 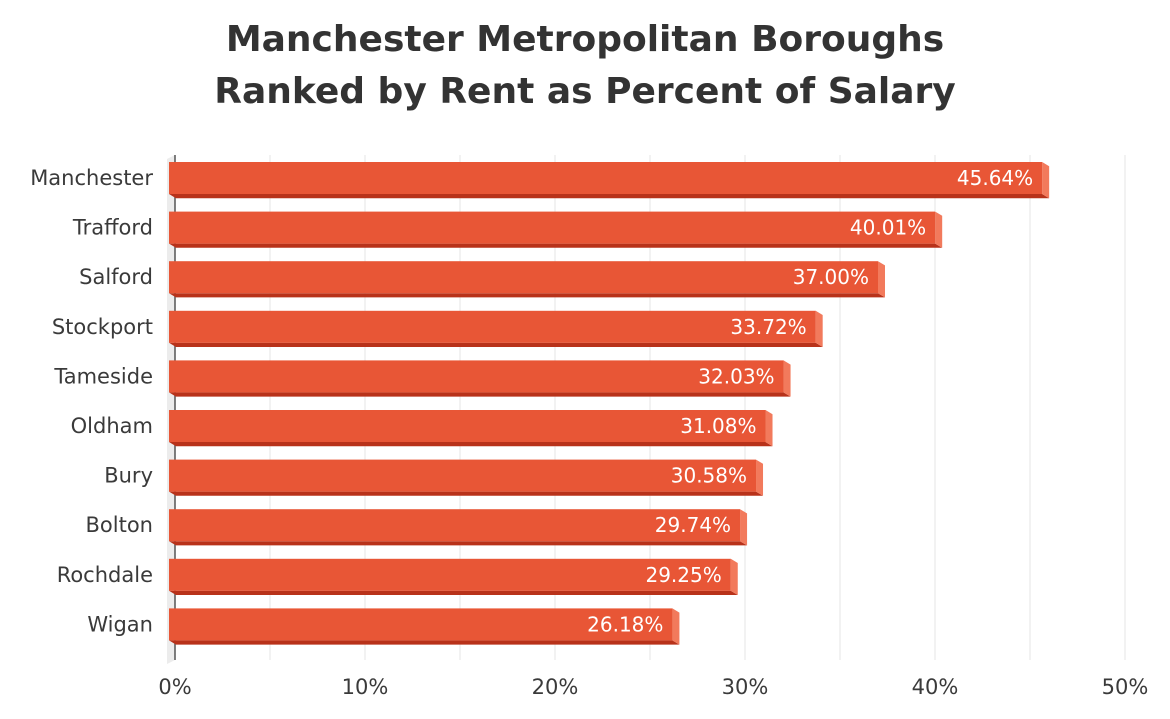 What do you see at coordinates (768, 327) in the screenshot?
I see `bar-value-label: 33.72%` at bounding box center [768, 327].